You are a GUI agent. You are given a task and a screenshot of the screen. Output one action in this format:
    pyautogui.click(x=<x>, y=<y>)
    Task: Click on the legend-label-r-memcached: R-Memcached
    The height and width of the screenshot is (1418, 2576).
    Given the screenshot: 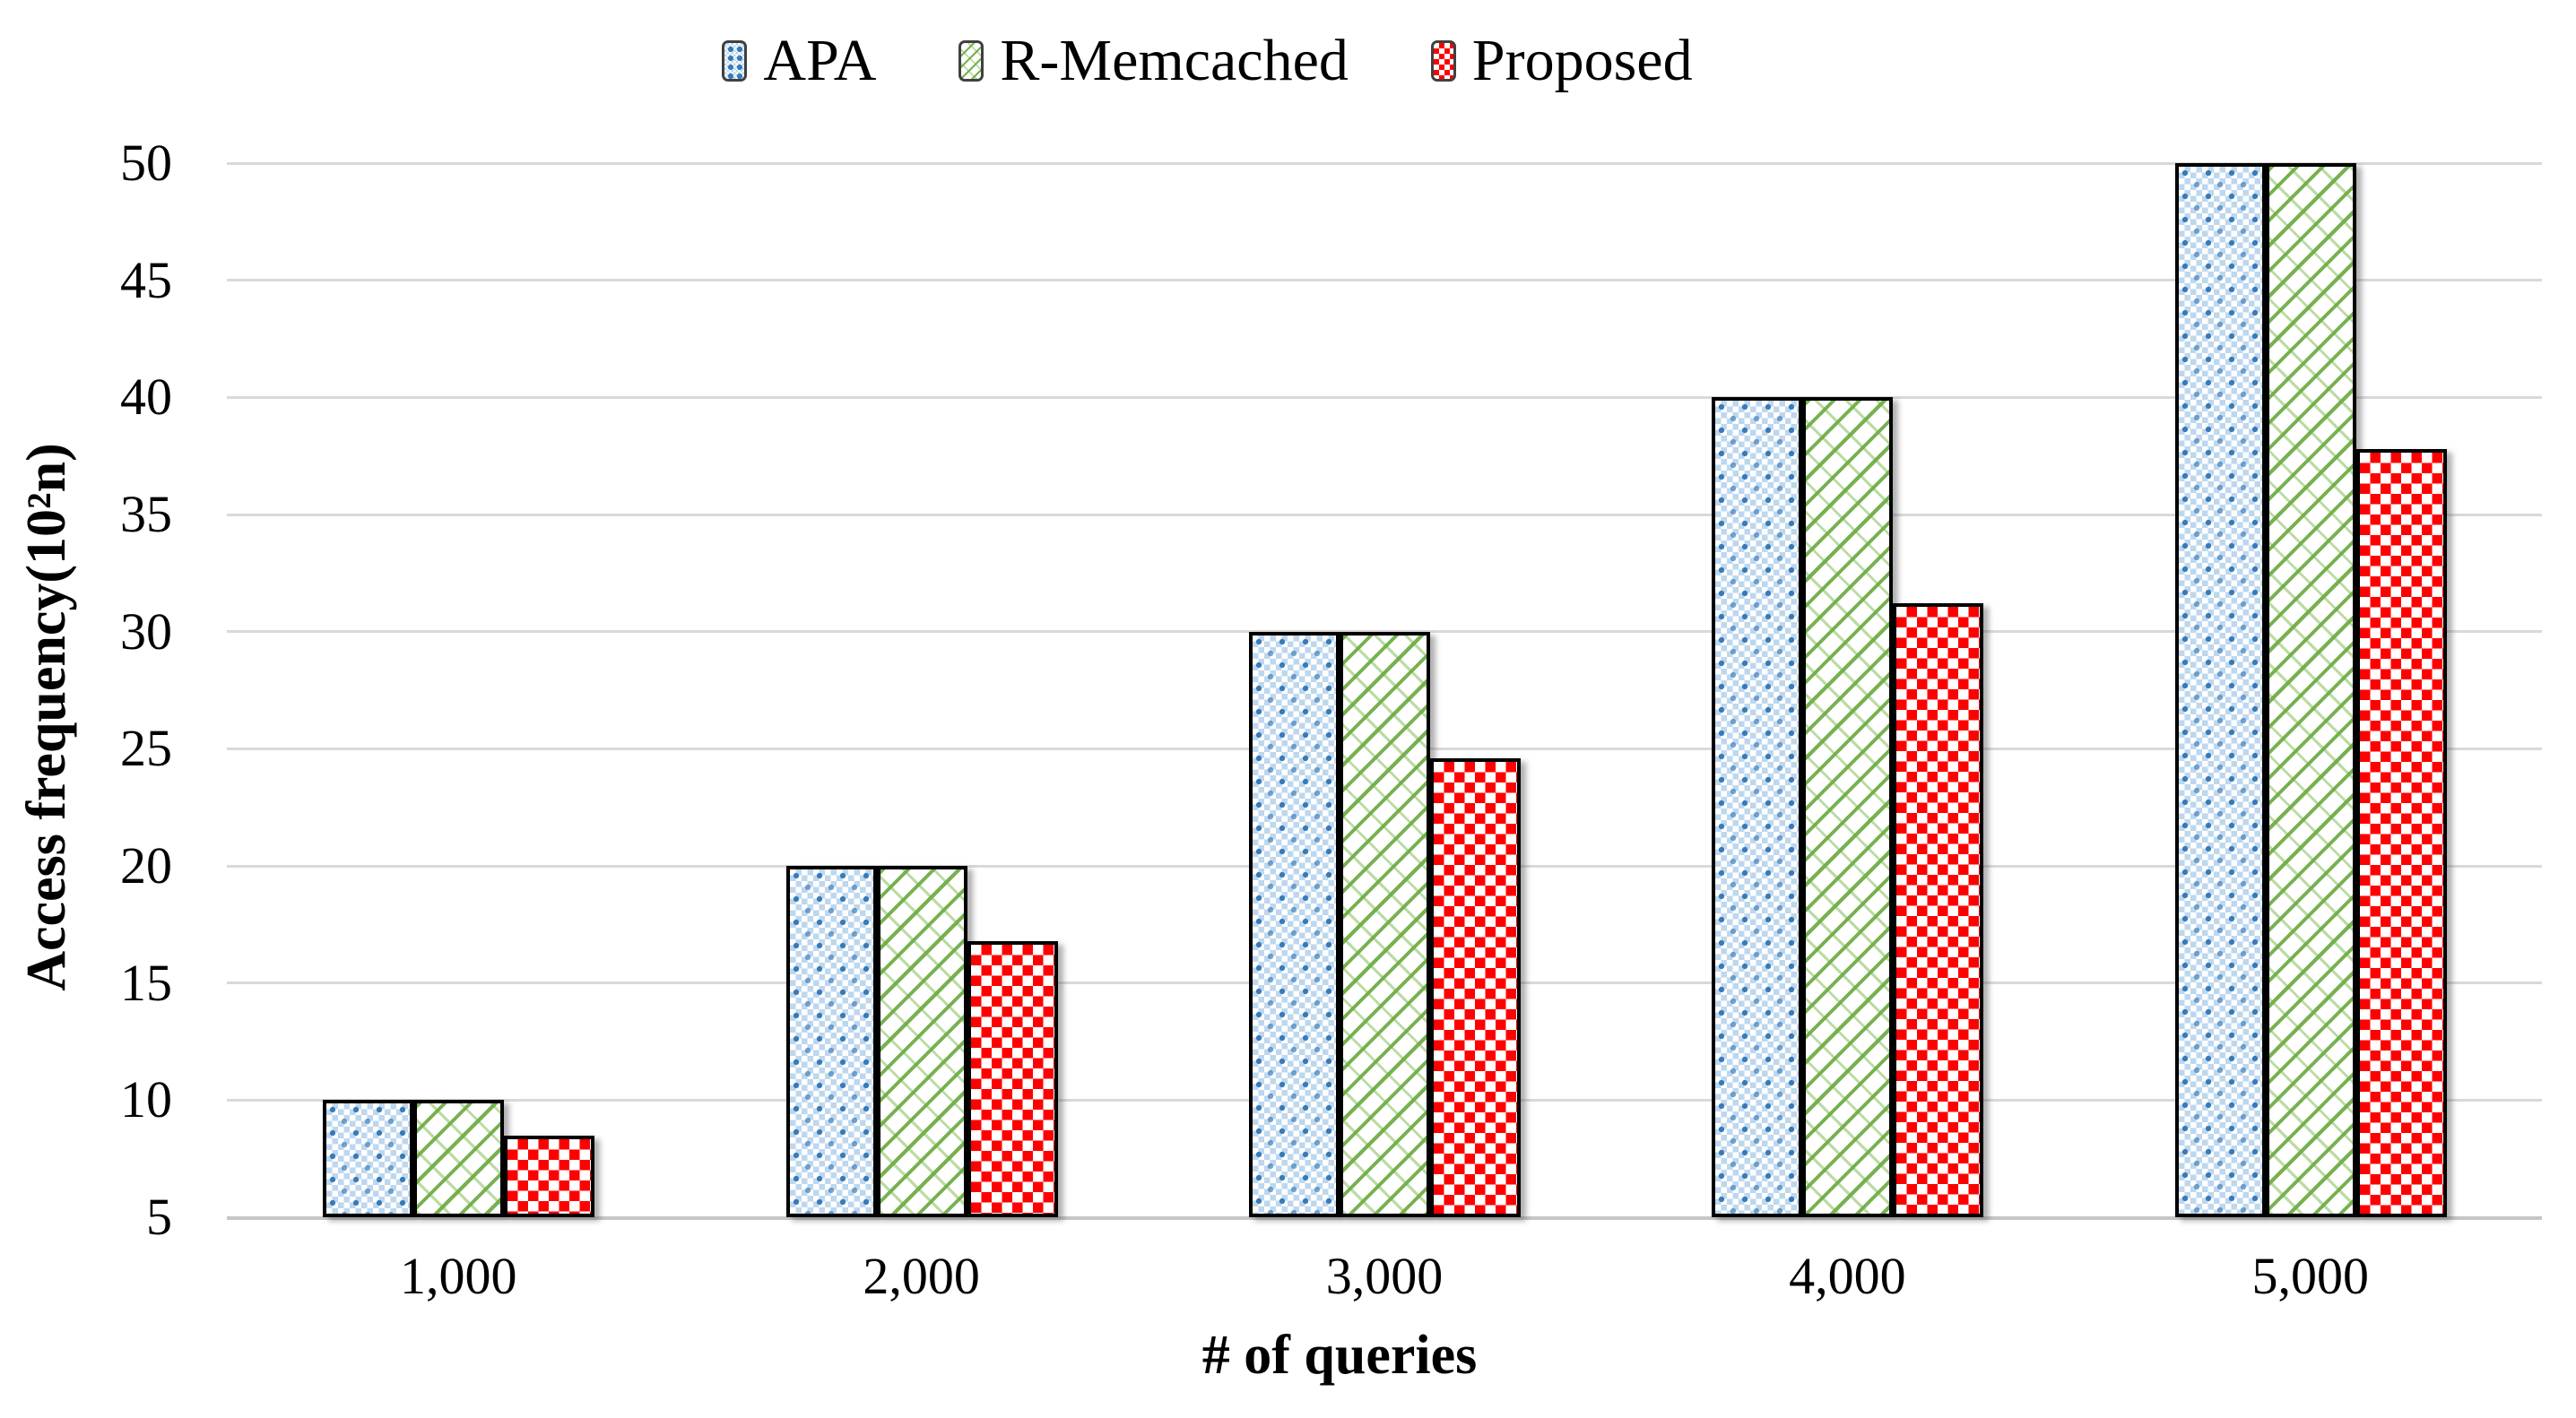 What is the action you would take?
    pyautogui.click(x=1174, y=61)
    